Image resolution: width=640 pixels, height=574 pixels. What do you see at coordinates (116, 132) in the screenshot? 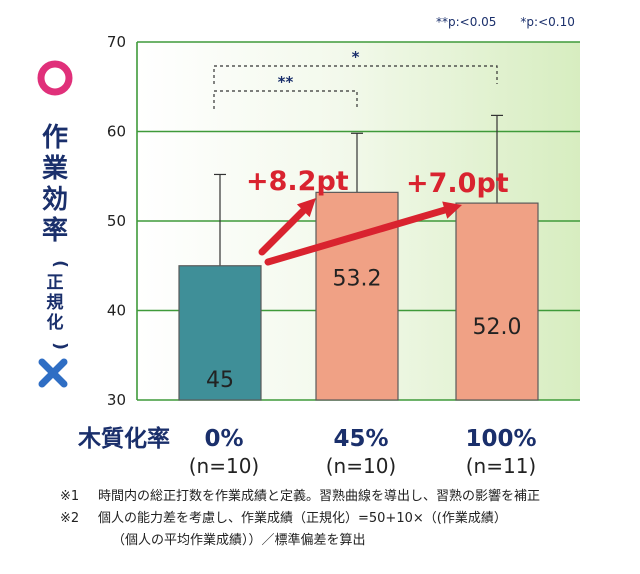
I see `y-tick-label: 60` at bounding box center [116, 132].